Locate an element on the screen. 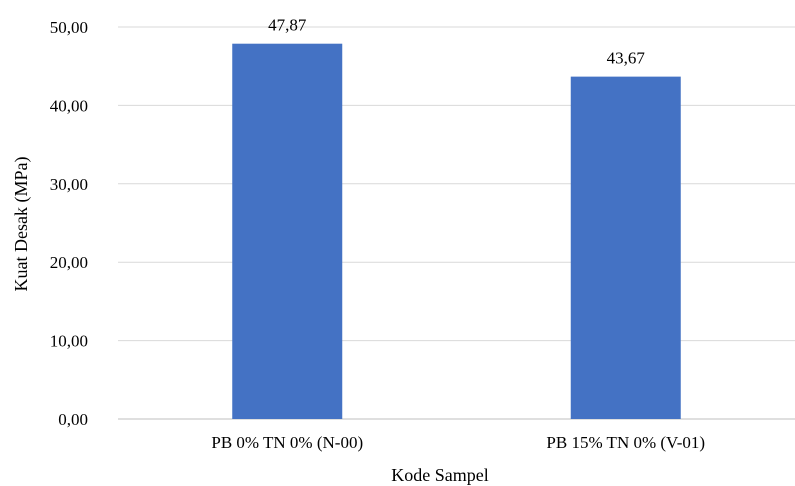 This screenshot has height=486, width=795. y-tick-labels: 0,00 10,00 20,00 30,00 40,00 50,00 is located at coordinates (69, 223).